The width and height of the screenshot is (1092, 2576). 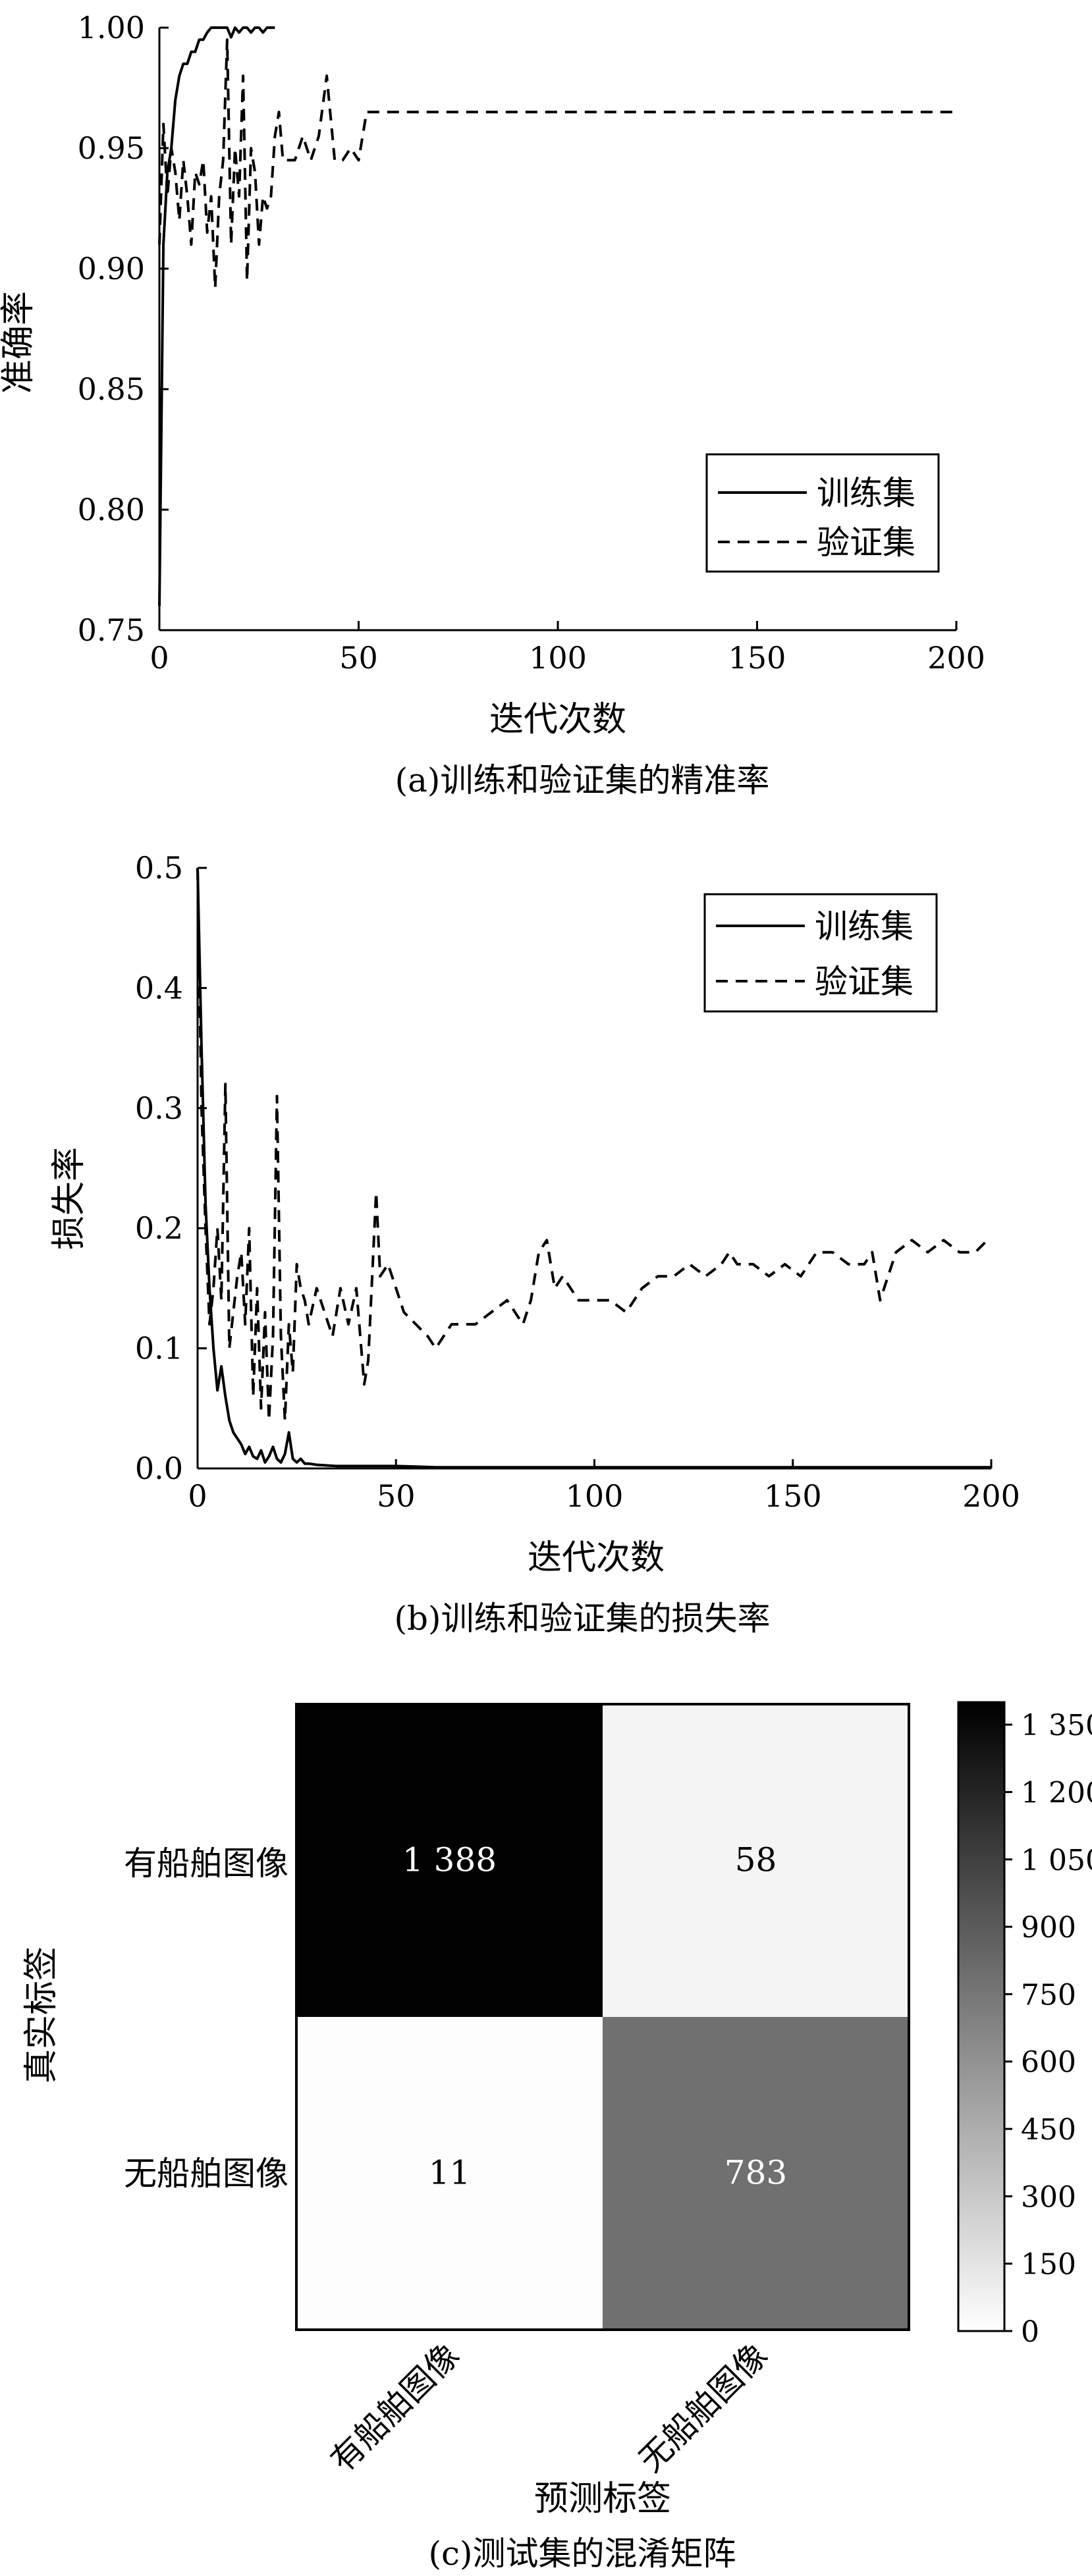 What do you see at coordinates (111, 389) in the screenshot?
I see `y-tick-label: 0.85` at bounding box center [111, 389].